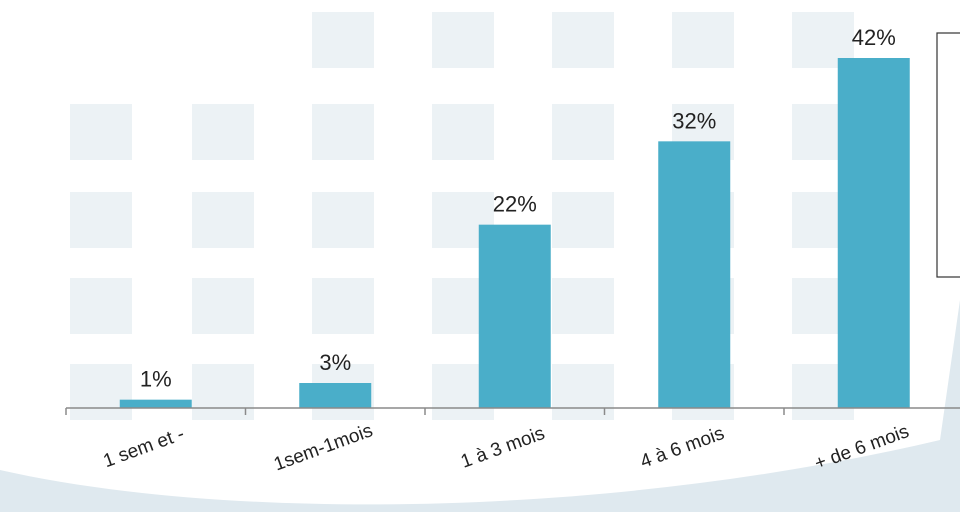 This screenshot has width=960, height=512. Describe the element at coordinates (694, 120) in the screenshot. I see `data-label: 32%` at that location.